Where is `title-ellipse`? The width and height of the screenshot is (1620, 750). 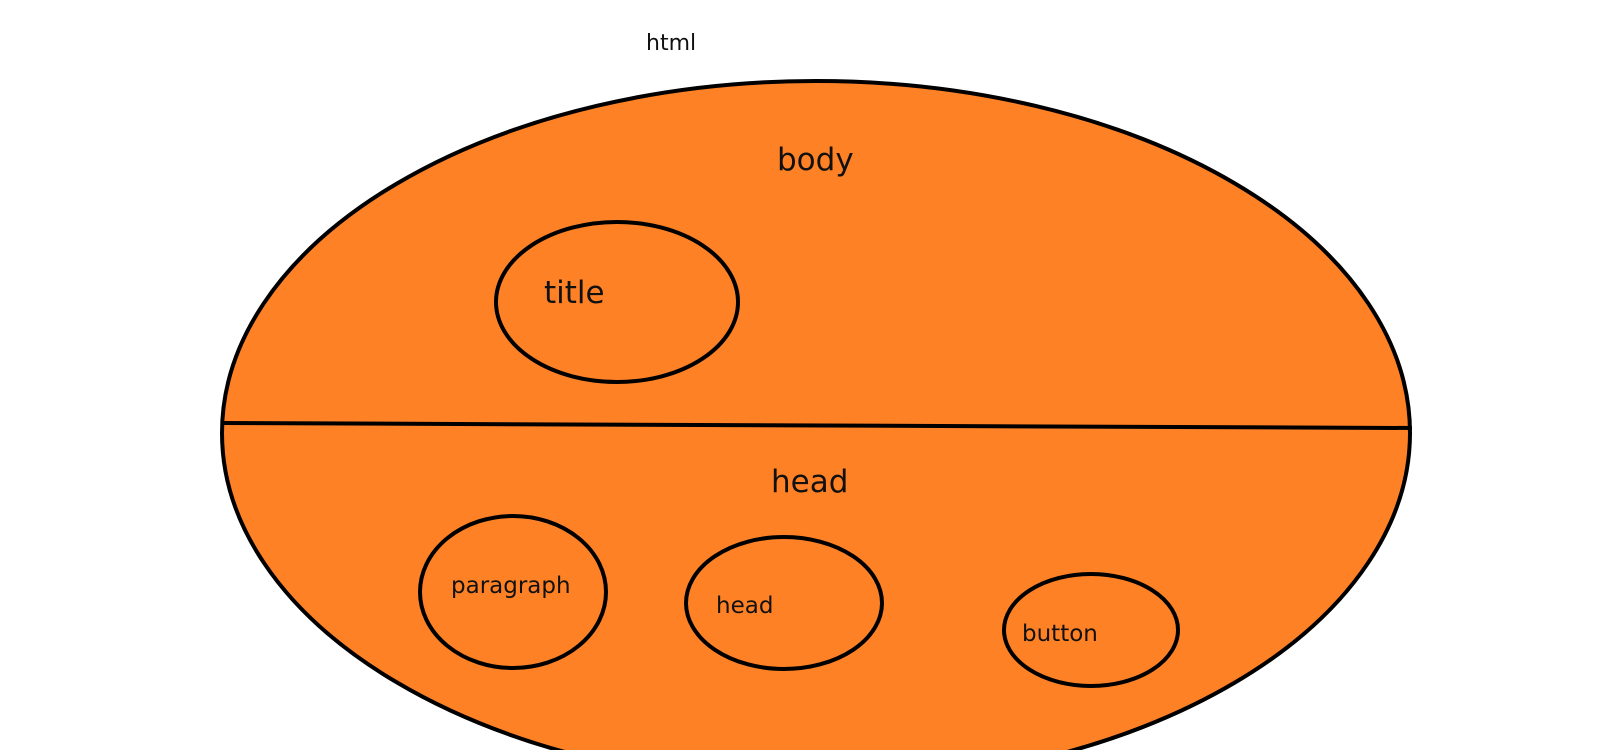 title-ellipse is located at coordinates (617, 302).